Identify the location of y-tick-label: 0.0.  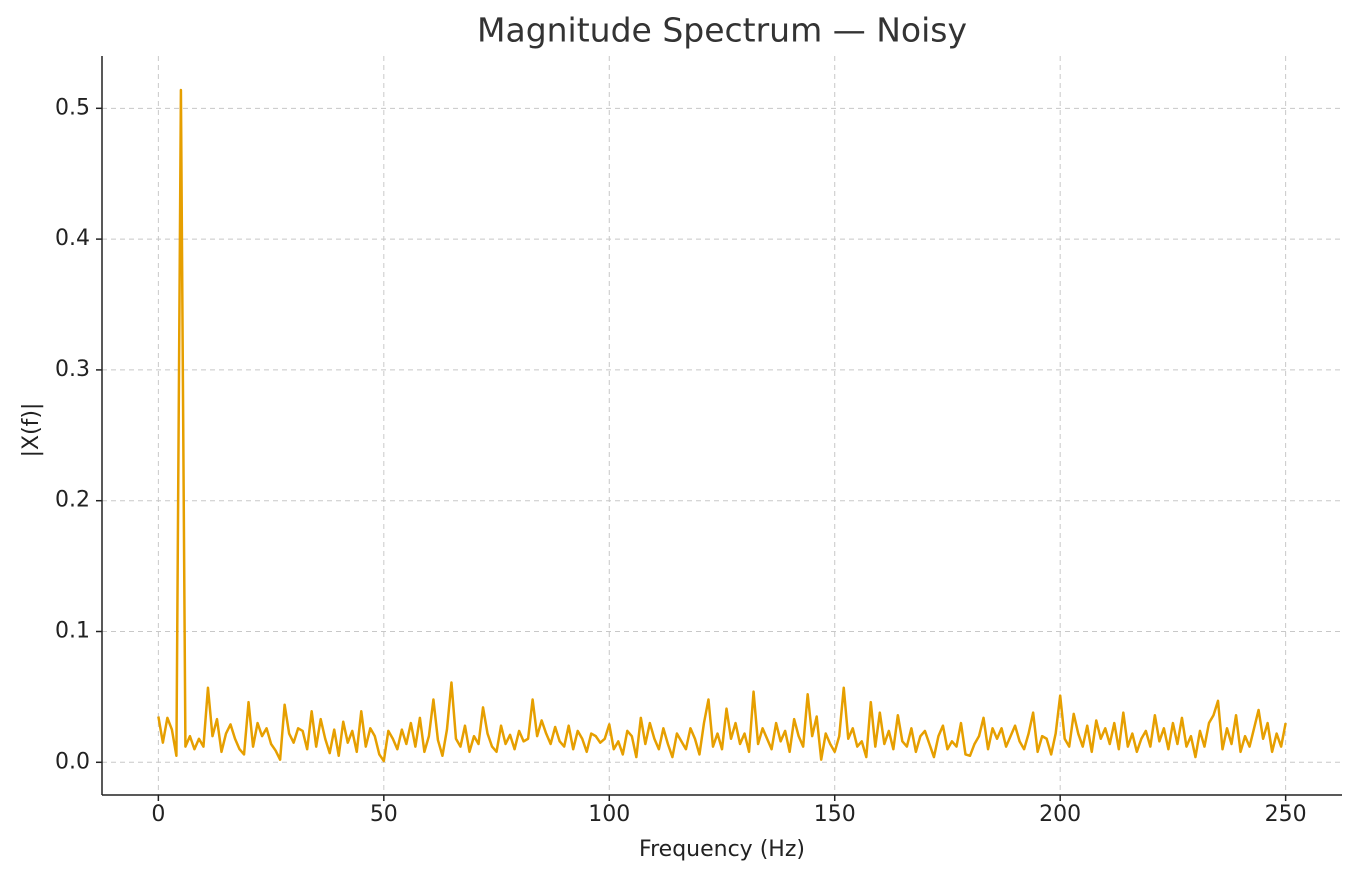
(72, 761).